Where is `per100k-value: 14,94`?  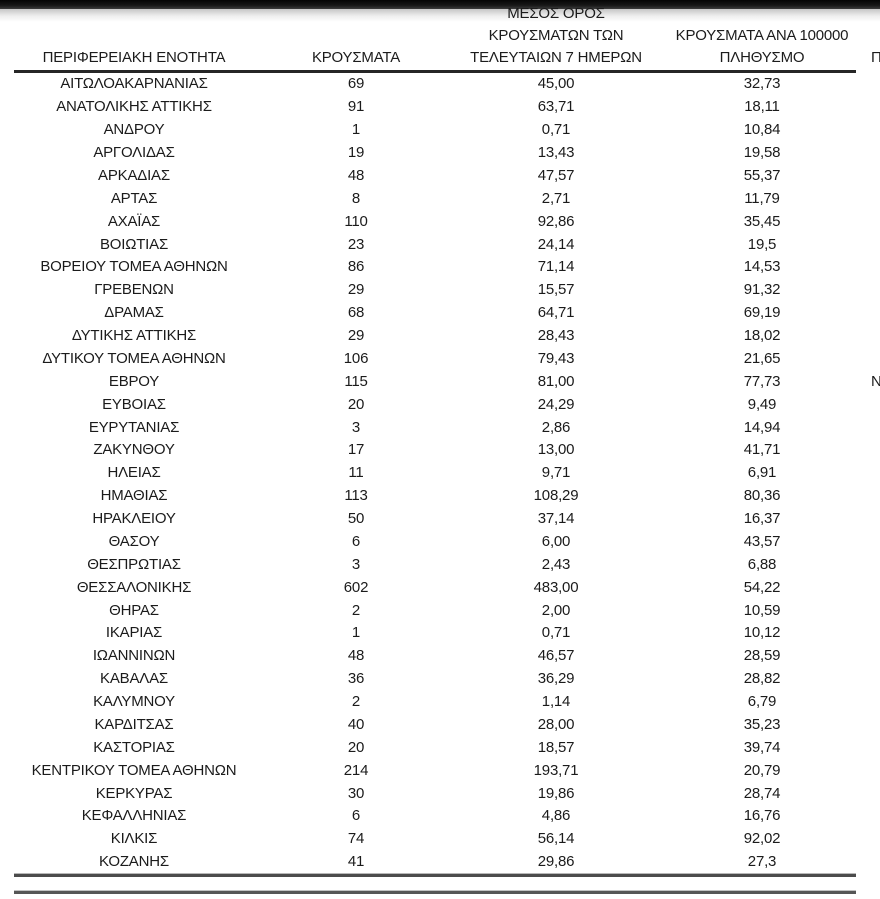 per100k-value: 14,94 is located at coordinates (762, 427).